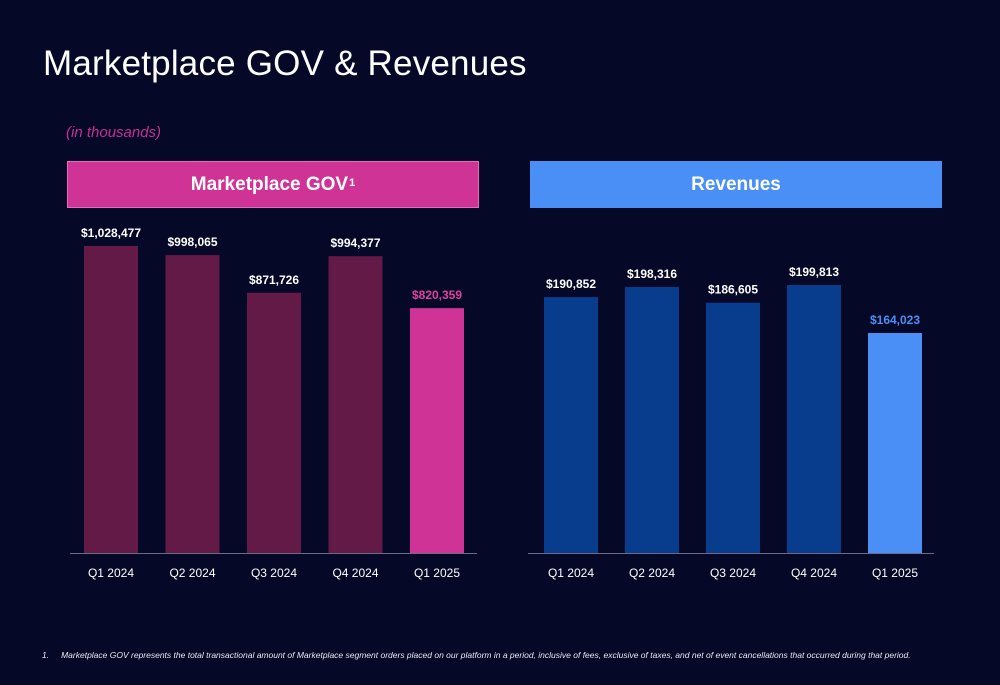 The width and height of the screenshot is (1000, 685). Describe the element at coordinates (192, 242) in the screenshot. I see `gov-data-label: $998,065` at that location.